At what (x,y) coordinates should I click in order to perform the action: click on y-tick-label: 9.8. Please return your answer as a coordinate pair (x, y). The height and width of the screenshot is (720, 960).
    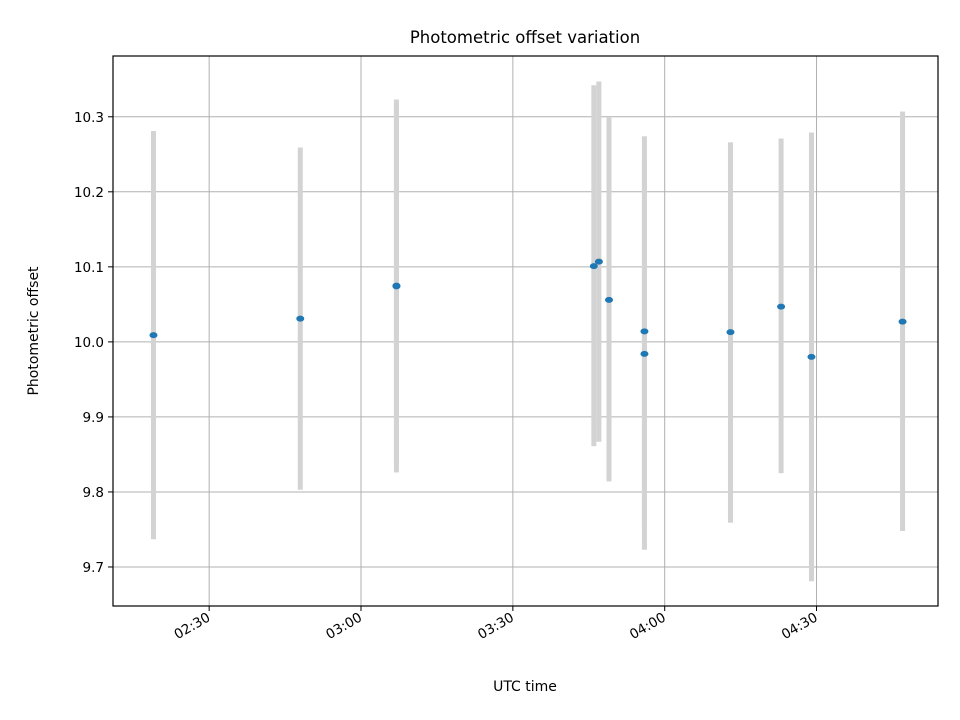
    Looking at the image, I should click on (93, 493).